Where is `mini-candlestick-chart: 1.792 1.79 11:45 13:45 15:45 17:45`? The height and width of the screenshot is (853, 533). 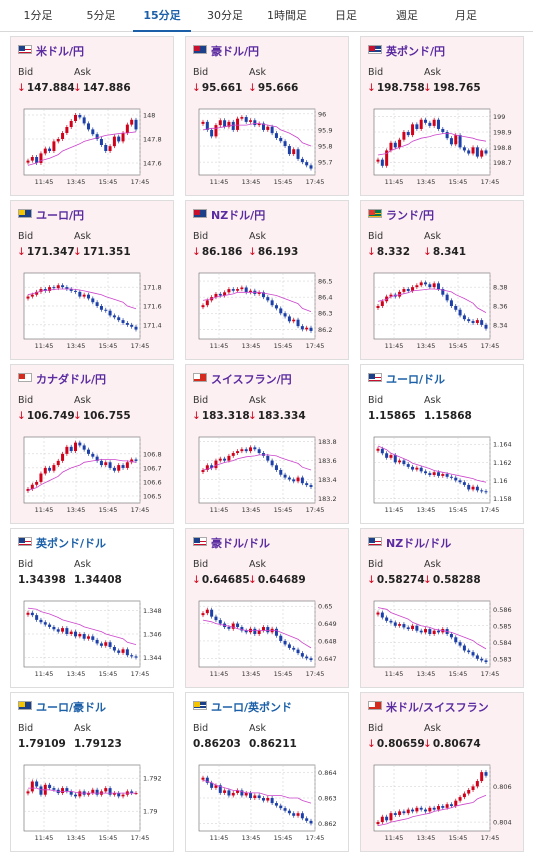 mini-candlestick-chart: 1.792 1.79 11:45 13:45 15:45 17:45 is located at coordinates (92, 803).